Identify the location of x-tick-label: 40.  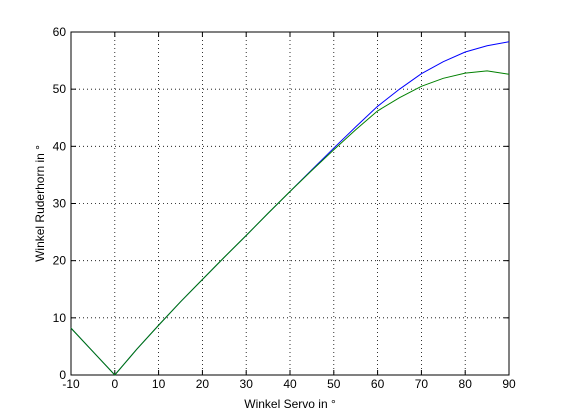
(290, 384).